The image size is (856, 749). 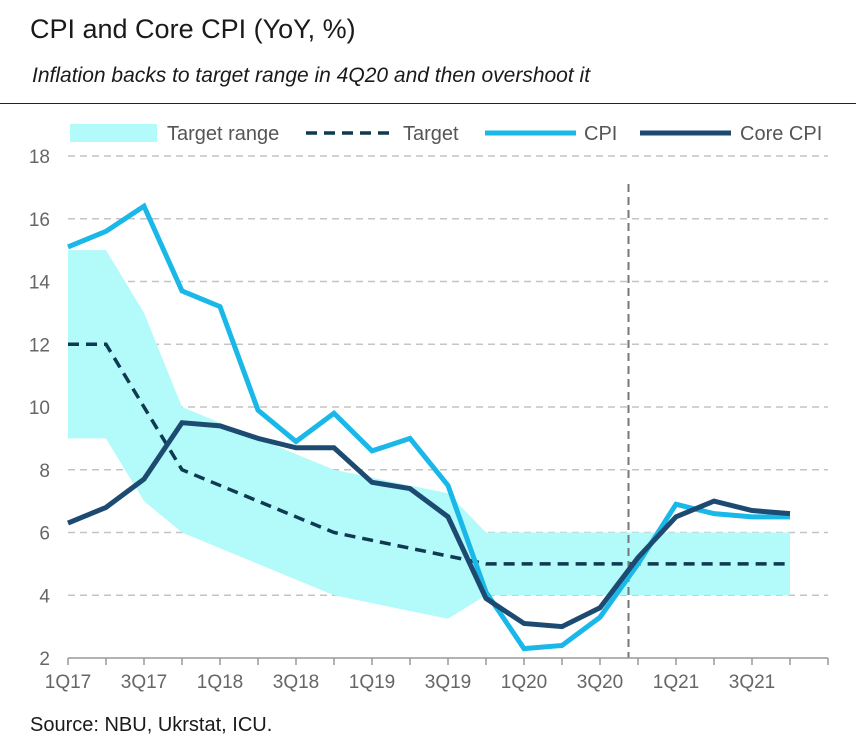 What do you see at coordinates (39, 220) in the screenshot?
I see `y-tick-label: 16` at bounding box center [39, 220].